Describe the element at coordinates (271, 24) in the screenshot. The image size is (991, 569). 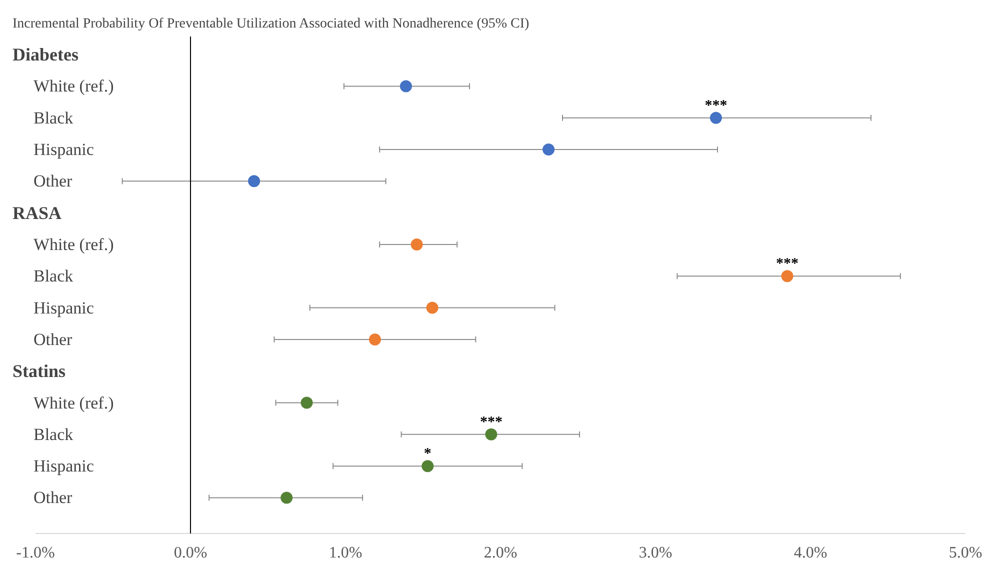
I see `chart-title: Incremental Probability Of Preventable Utilization Associated with Nonadherence (95% CI)` at that location.